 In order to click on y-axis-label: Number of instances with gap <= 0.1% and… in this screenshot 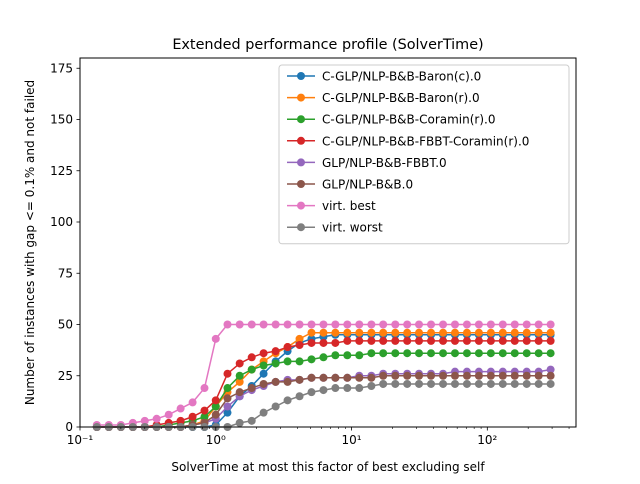, I will do `click(30, 242)`.